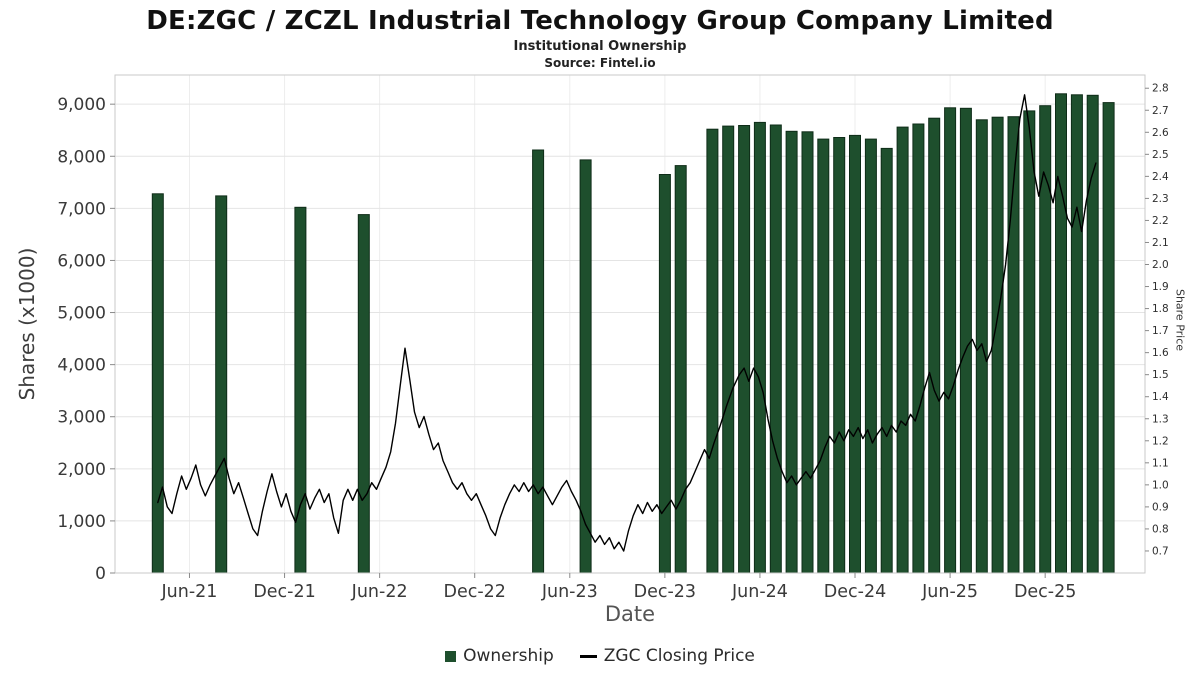  What do you see at coordinates (665, 592) in the screenshot?
I see `x-tick-label: Dec-23` at bounding box center [665, 592].